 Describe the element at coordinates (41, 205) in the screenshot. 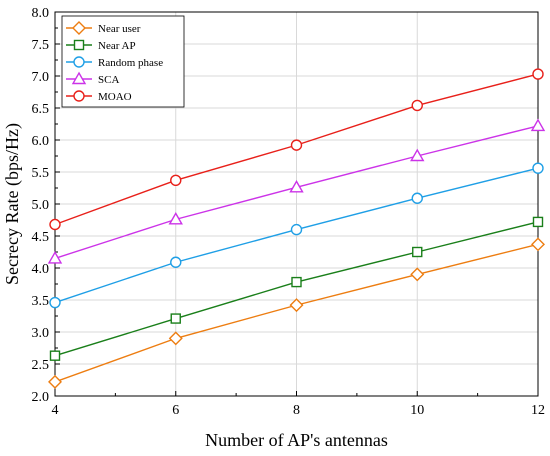

I see `y-tick-label: 5.0` at that location.